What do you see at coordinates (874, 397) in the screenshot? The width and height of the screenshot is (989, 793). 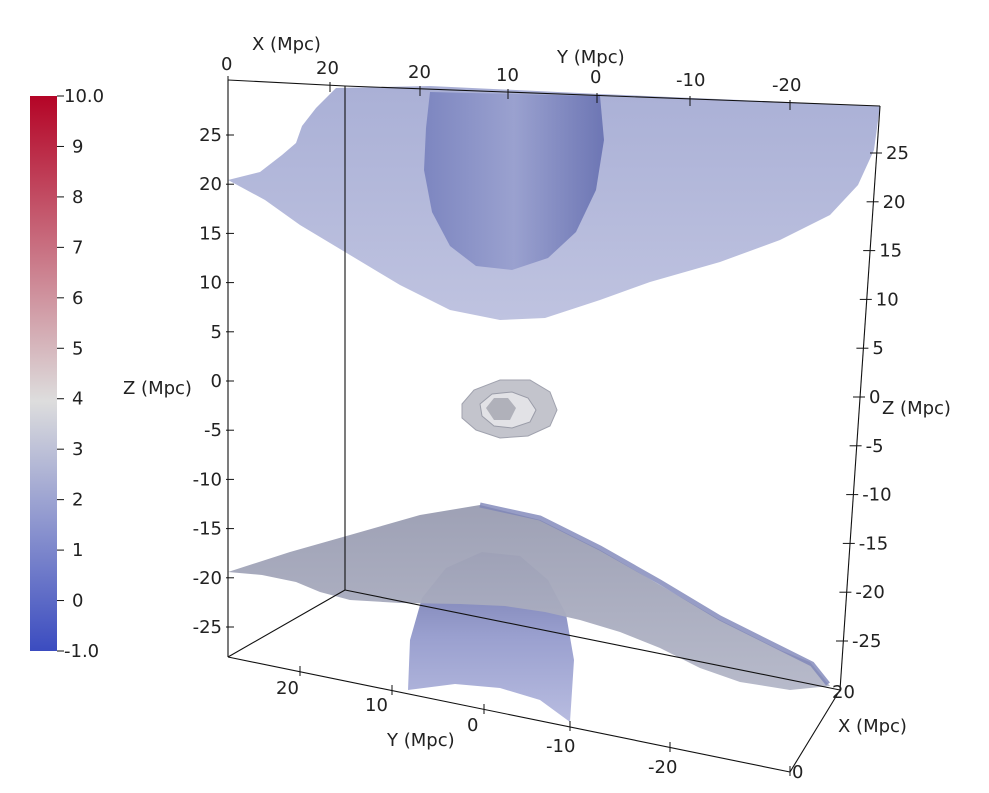 I see `right-z-tick-label: 0` at bounding box center [874, 397].